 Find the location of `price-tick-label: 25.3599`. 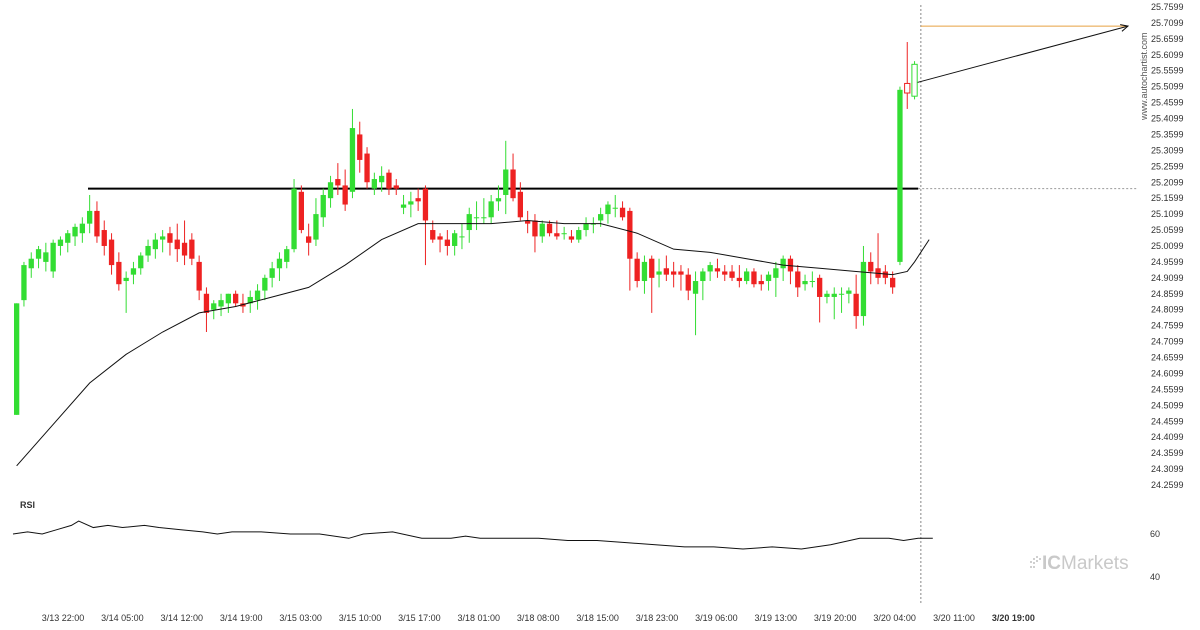

price-tick-label: 25.3599 is located at coordinates (1167, 134).